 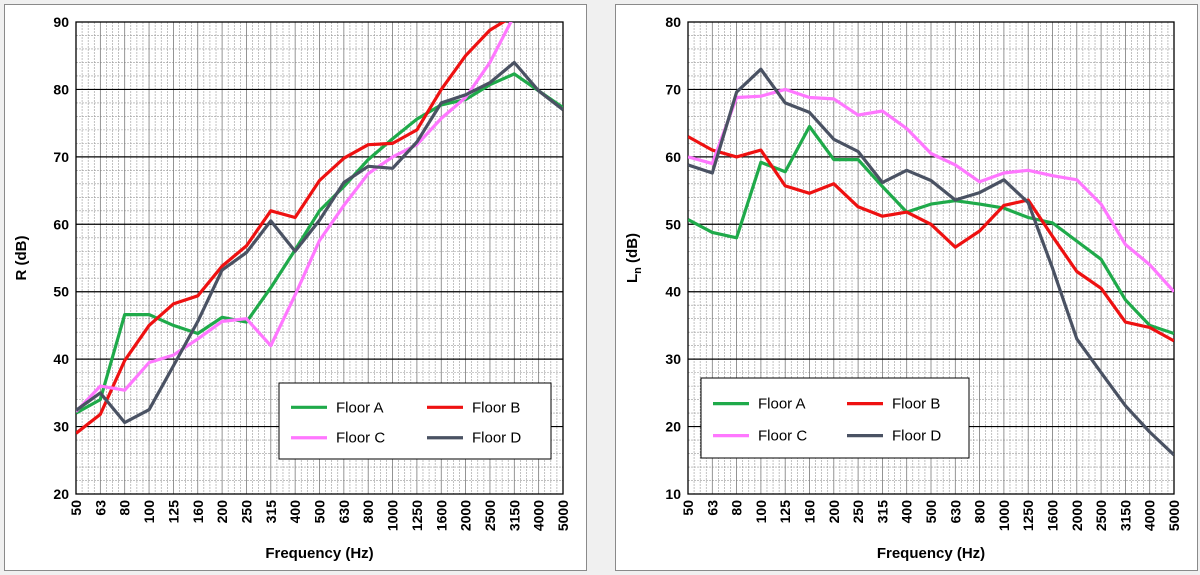 What do you see at coordinates (320, 512) in the screenshot?
I see `chart-left-x-tick-label: 500` at bounding box center [320, 512].